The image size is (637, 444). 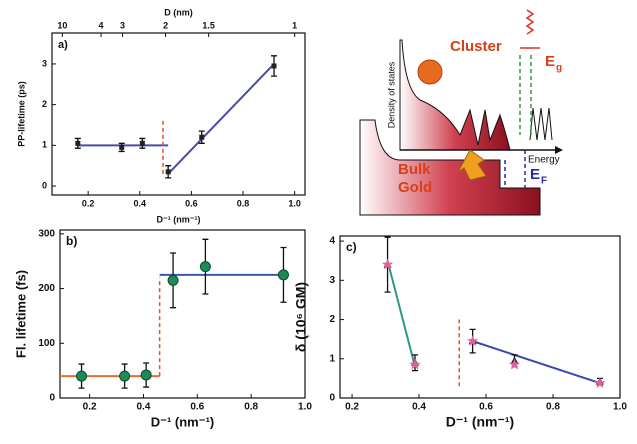 I want to click on x2-tick-label: 10, so click(x=62, y=25).